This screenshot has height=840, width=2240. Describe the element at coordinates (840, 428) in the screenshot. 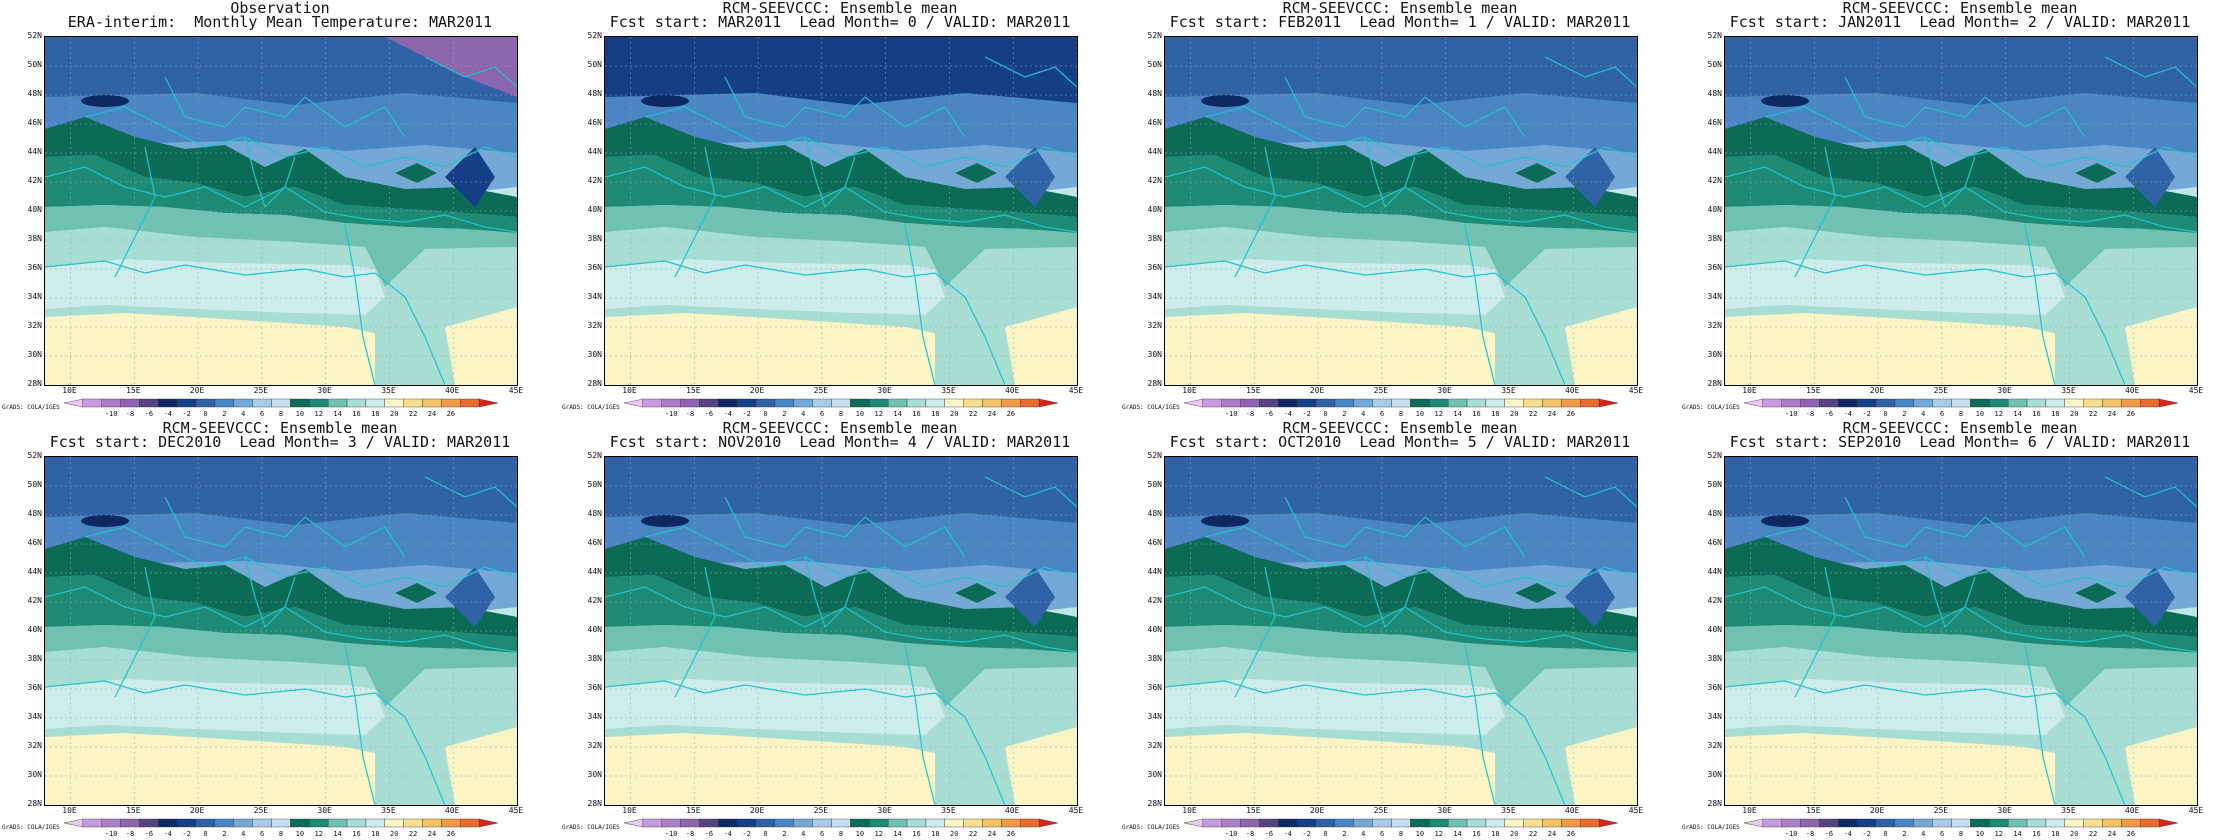

I see `panel-title: RCM-SEEVCCC: Ensemble mean` at that location.